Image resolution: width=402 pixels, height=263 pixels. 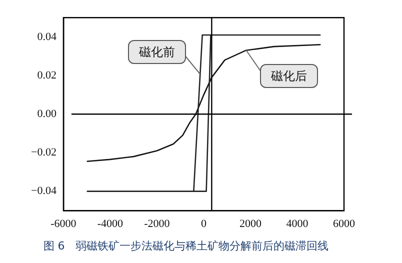 What do you see at coordinates (157, 224) in the screenshot?
I see `x-tick-label: -2000` at bounding box center [157, 224].